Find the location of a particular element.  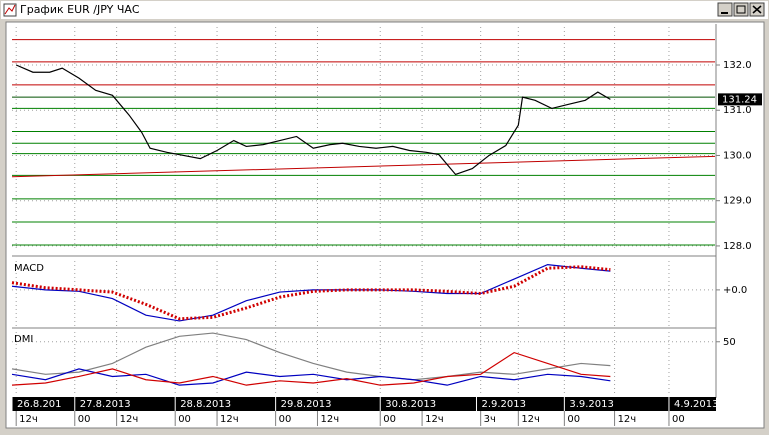

date-tick-label: 26.8.201 is located at coordinates (39, 404).